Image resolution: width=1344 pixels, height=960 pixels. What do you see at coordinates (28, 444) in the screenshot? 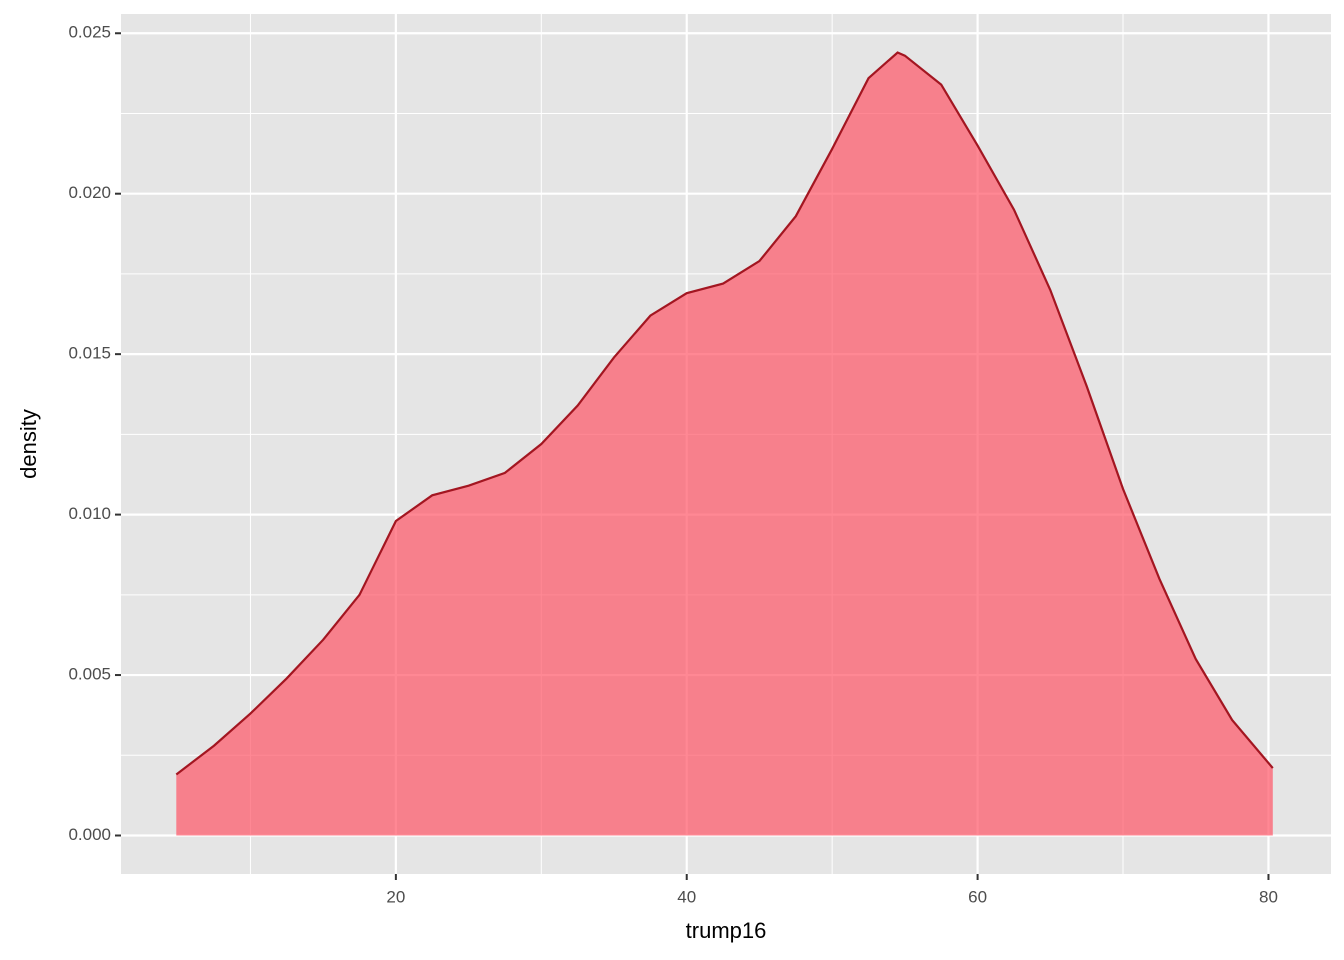
I see `y-axis-title: density` at bounding box center [28, 444].